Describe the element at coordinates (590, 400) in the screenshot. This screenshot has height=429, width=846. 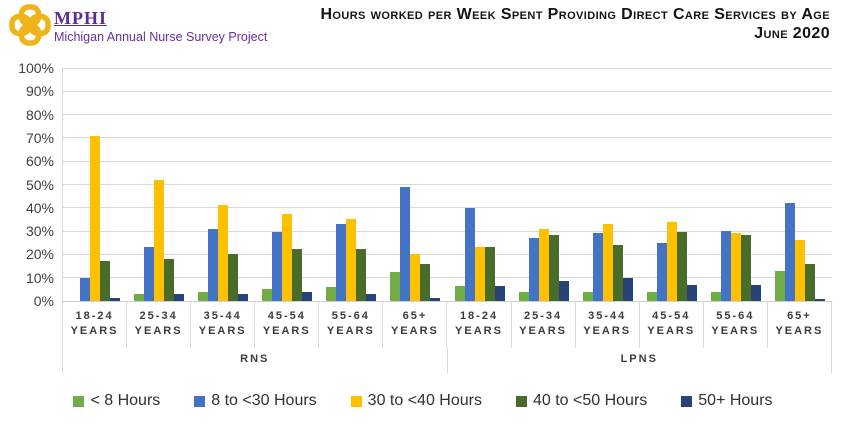
I see `legend-label: 40 to <50 Hours` at that location.